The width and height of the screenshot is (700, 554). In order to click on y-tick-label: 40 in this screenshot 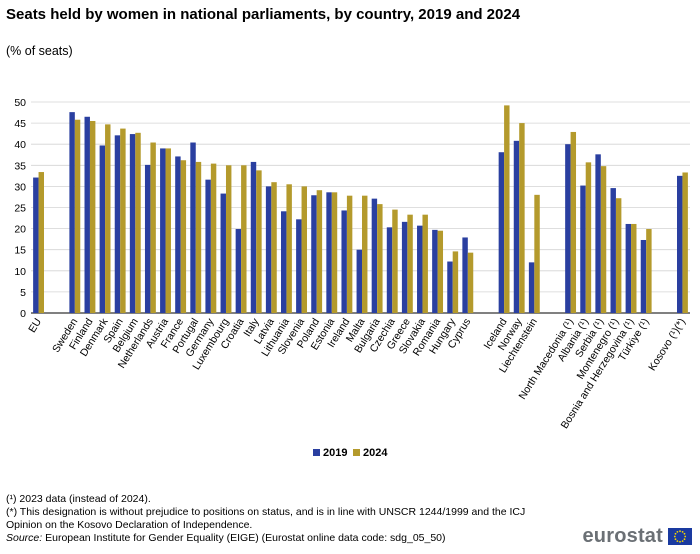, I will do `click(20, 145)`.